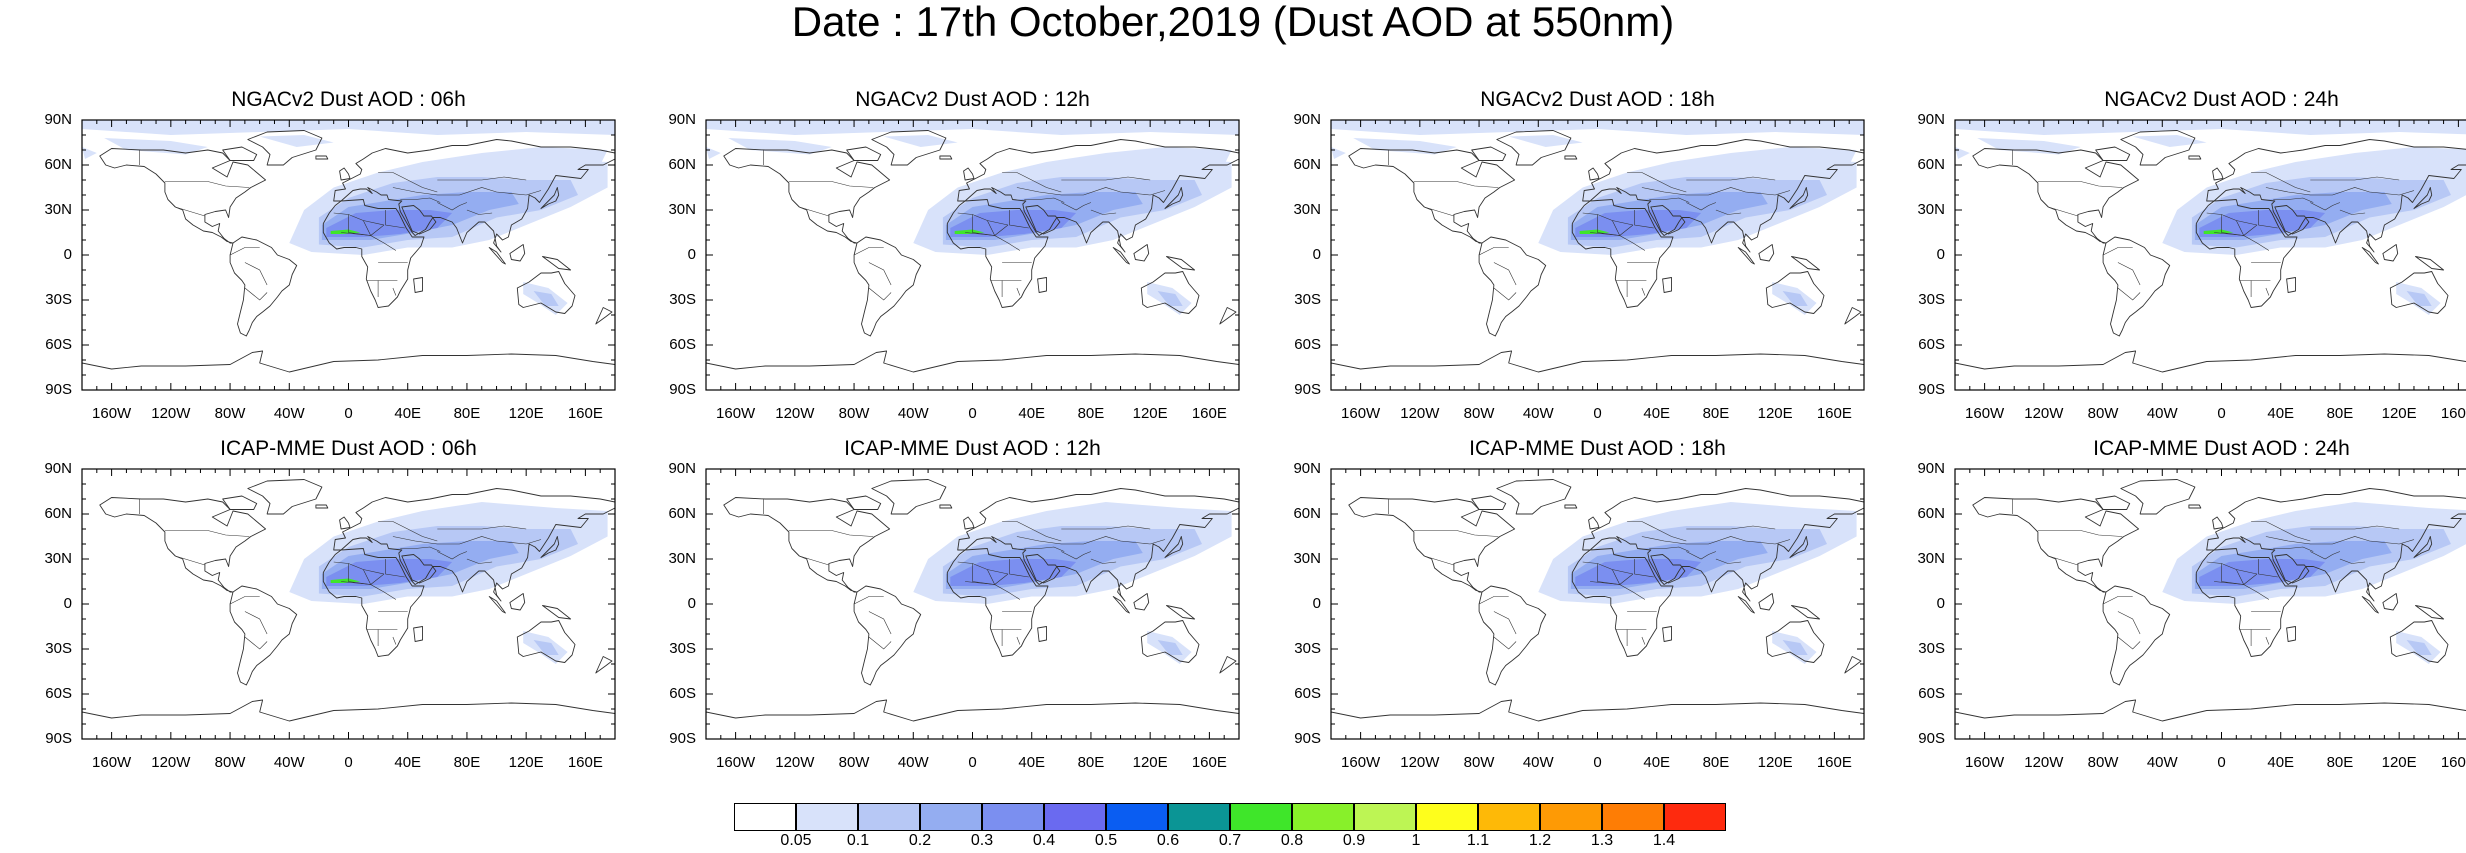  Describe the element at coordinates (1597, 710) in the screenshot. I see `coastline-antarctica` at that location.